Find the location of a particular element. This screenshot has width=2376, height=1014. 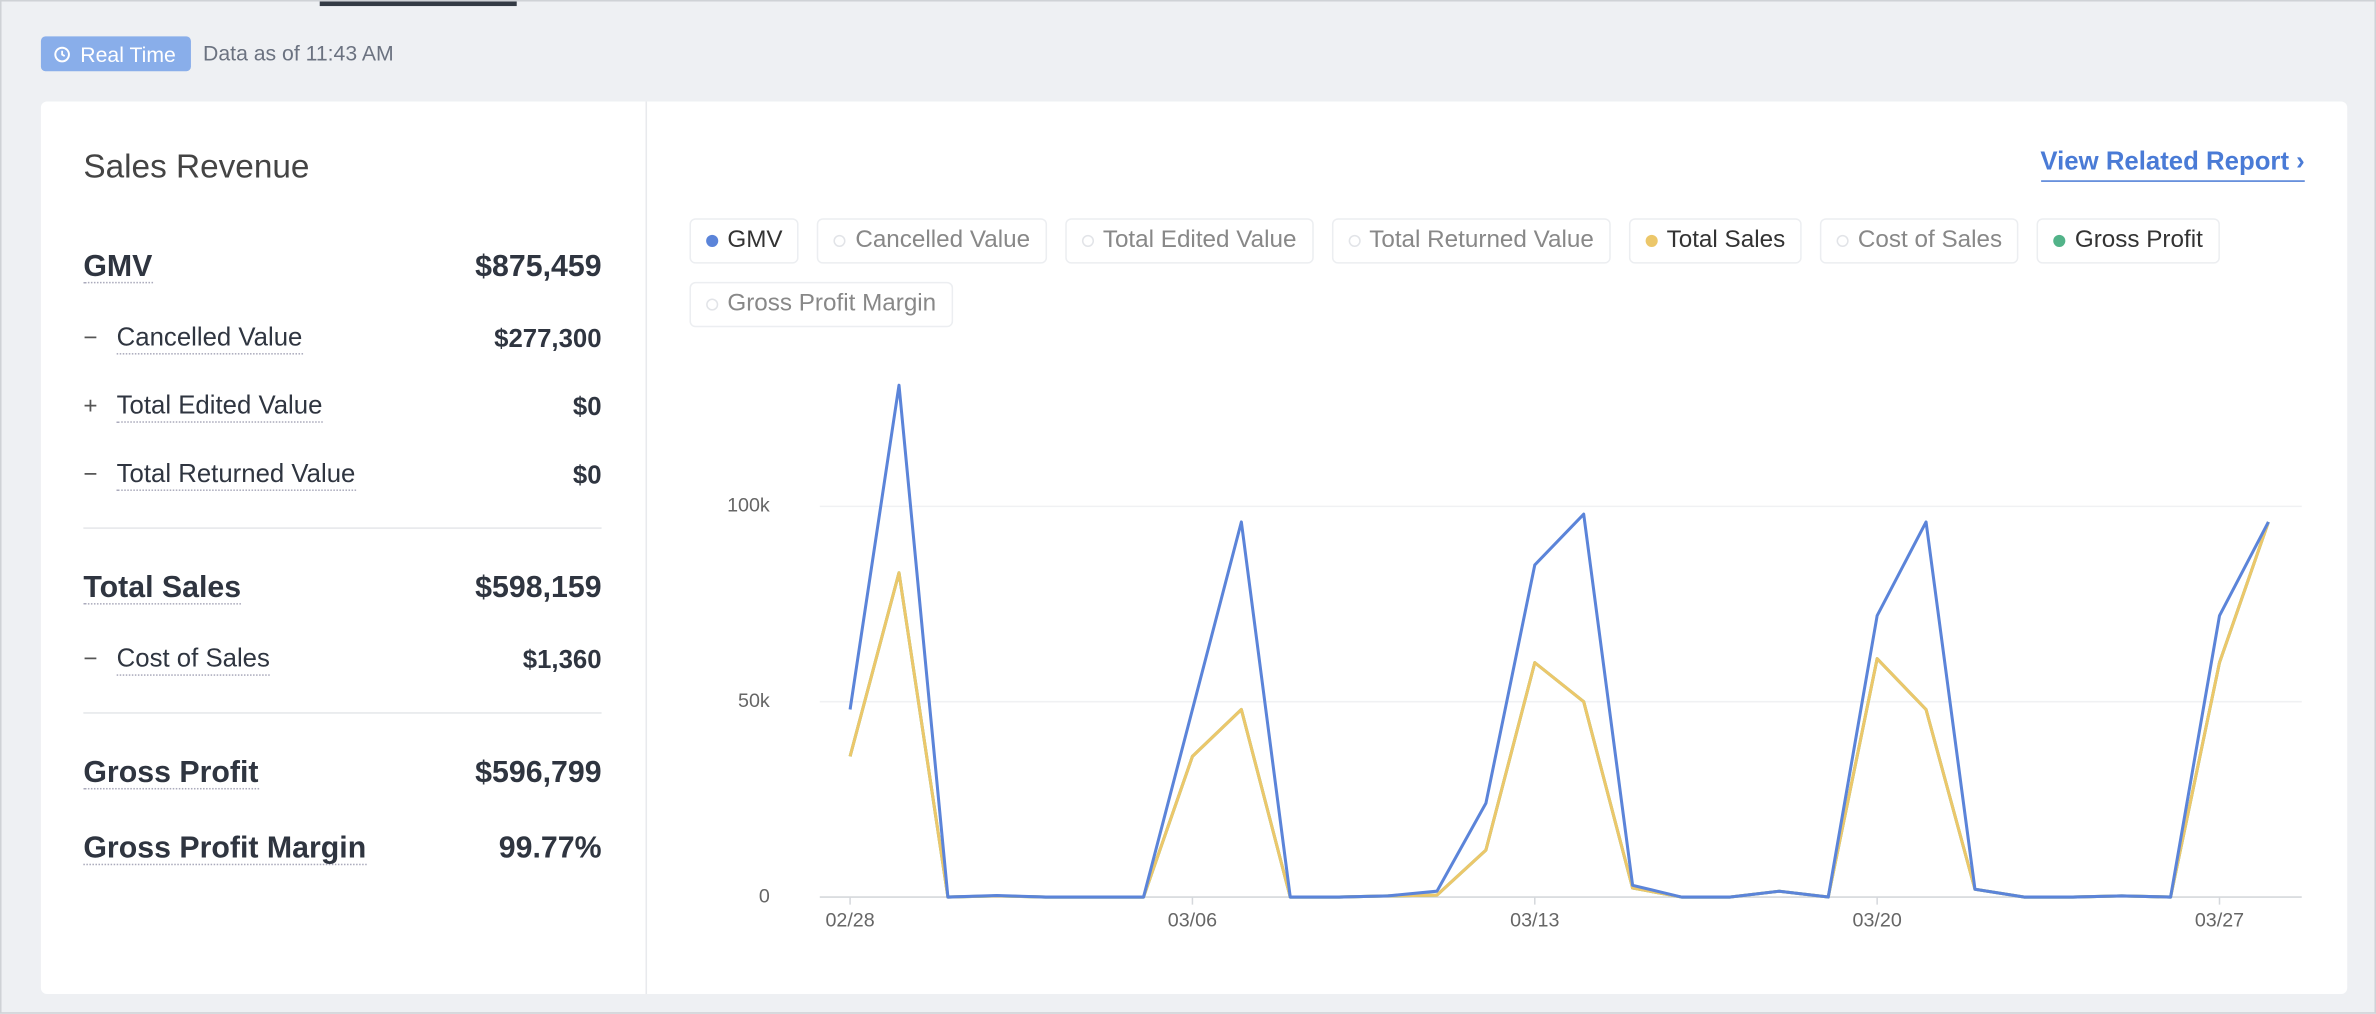

summary-row: − Cost of Sales $1,360 is located at coordinates (342, 660).